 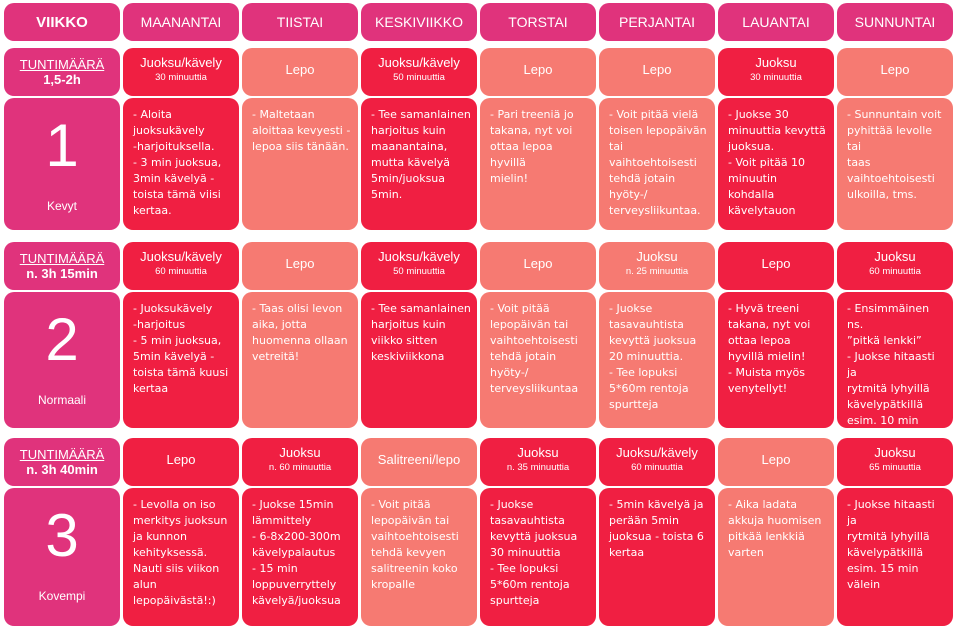 I want to click on day-activity-label: Juoksu/kävely 30 minuuttia, so click(x=181, y=72).